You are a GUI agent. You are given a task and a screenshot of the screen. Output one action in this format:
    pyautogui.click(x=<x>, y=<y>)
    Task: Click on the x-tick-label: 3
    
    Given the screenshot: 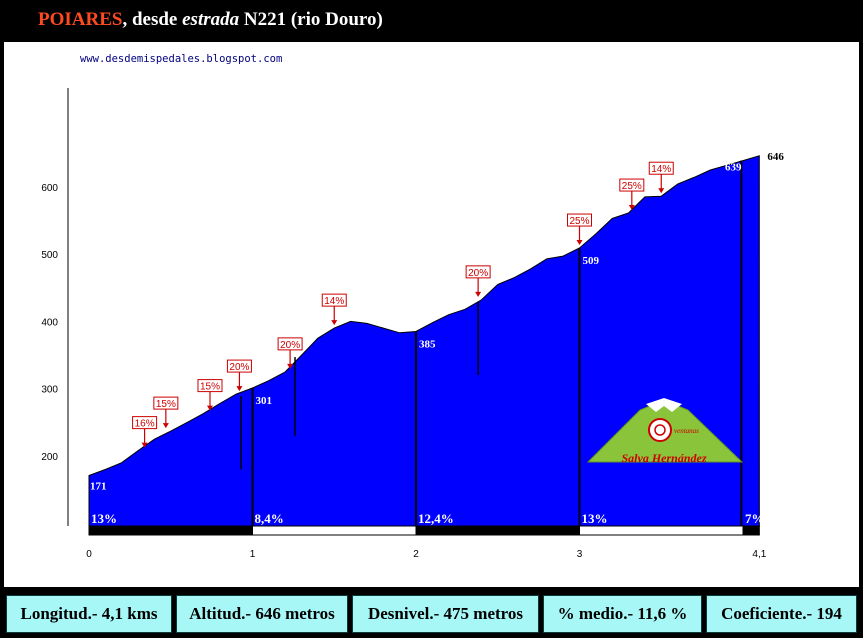 What is the action you would take?
    pyautogui.click(x=580, y=554)
    